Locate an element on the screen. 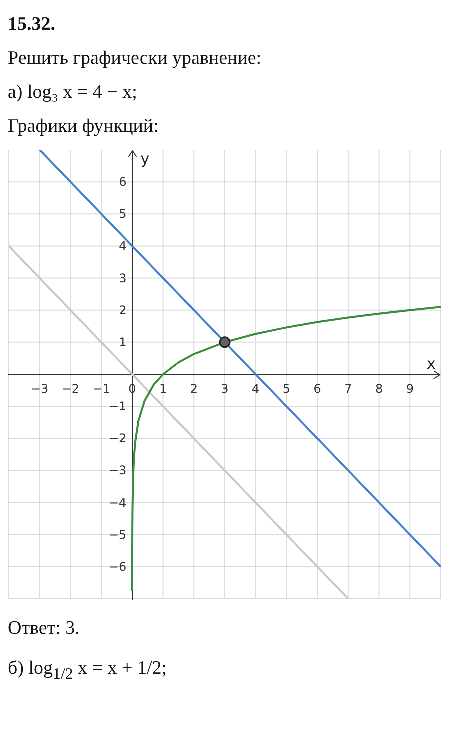 Image resolution: width=449 pixels, height=734 pixels. x-tick-label: 9 is located at coordinates (410, 389).